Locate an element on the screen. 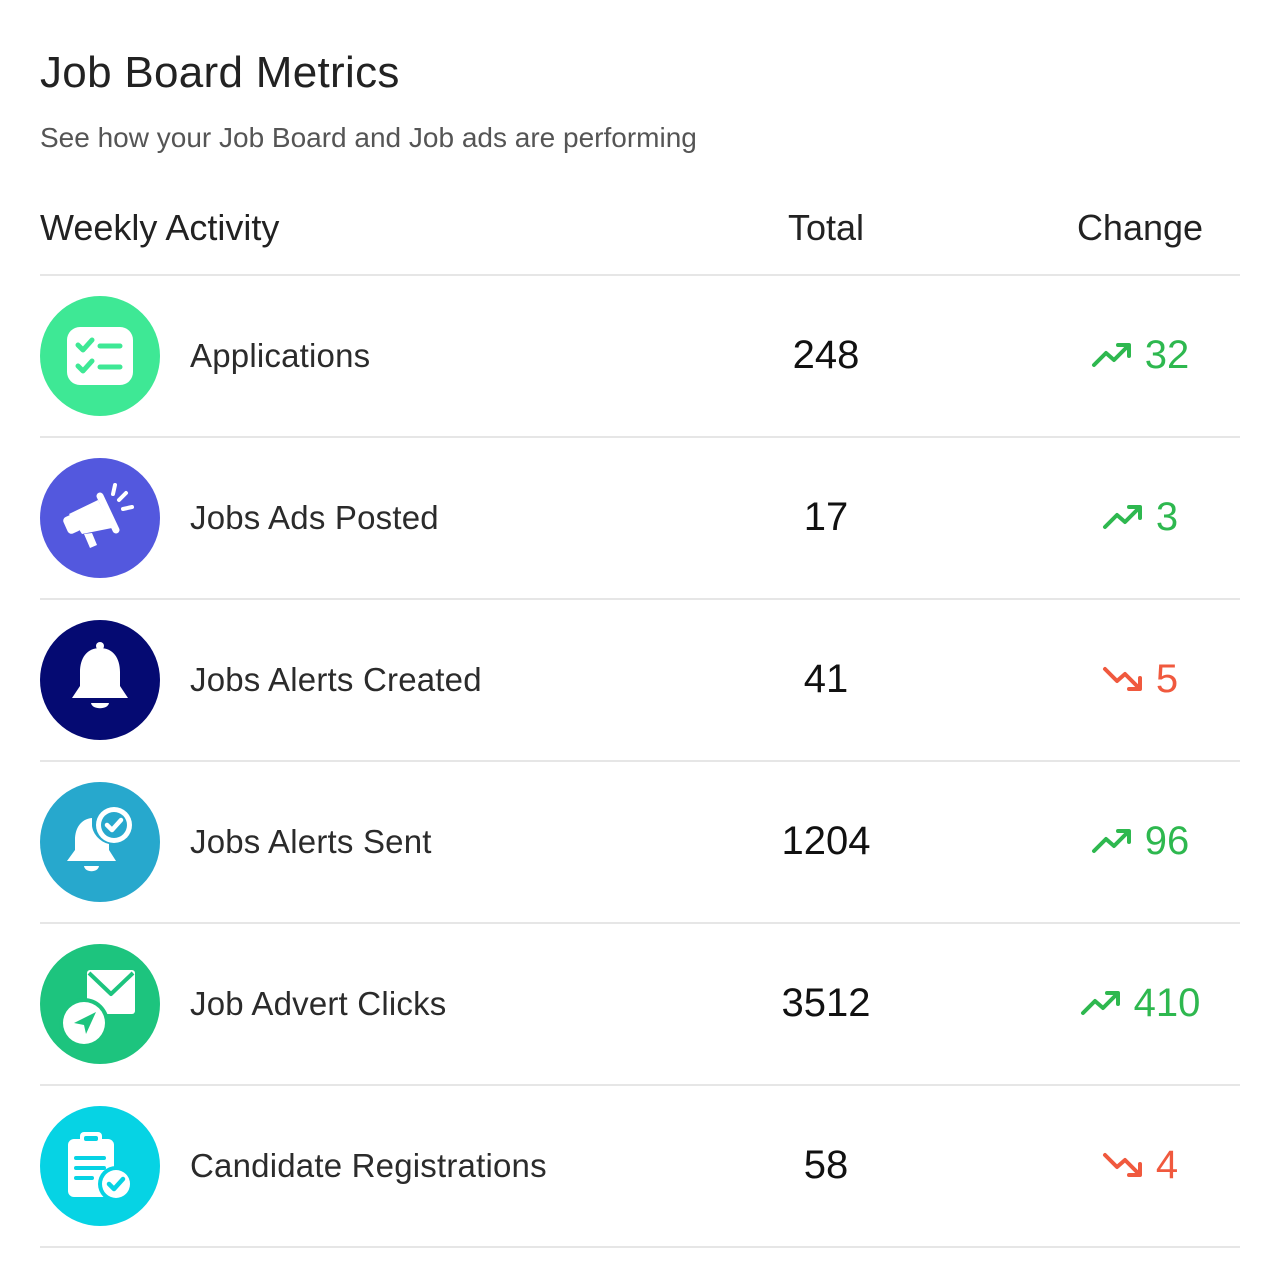 Image resolution: width=1280 pixels, height=1288 pixels. bell-icon is located at coordinates (100, 680).